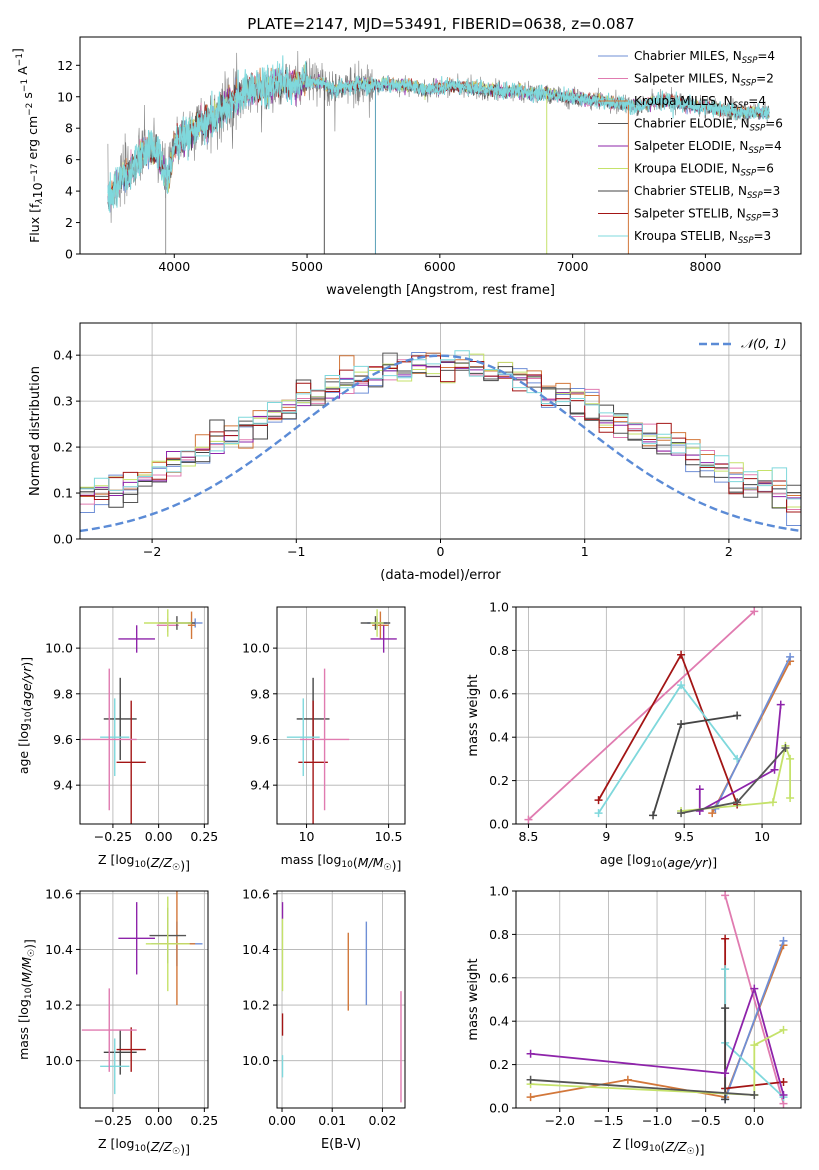 The width and height of the screenshot is (819, 1170). What do you see at coordinates (26, 999) in the screenshot?
I see `mass-vs-Z-ylabel: mass [log10(M/M☉)]` at bounding box center [26, 999].